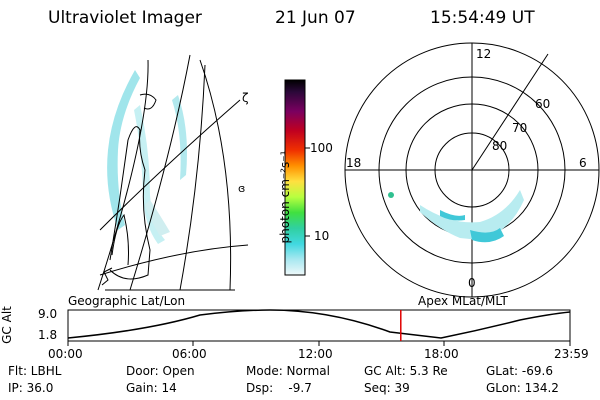  Describe the element at coordinates (288, 371) in the screenshot. I see `info-mode: Mode: Normal` at that location.